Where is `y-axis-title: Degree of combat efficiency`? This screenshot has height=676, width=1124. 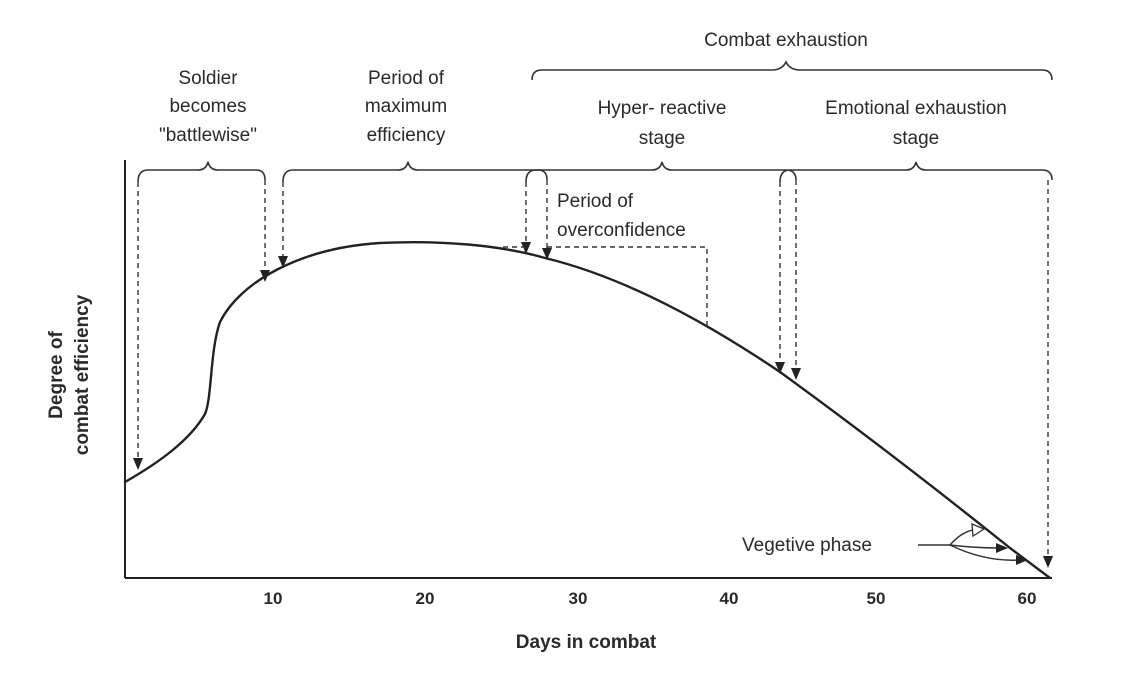
y-axis-title: Degree of combat efficiency is located at coordinates (69, 374).